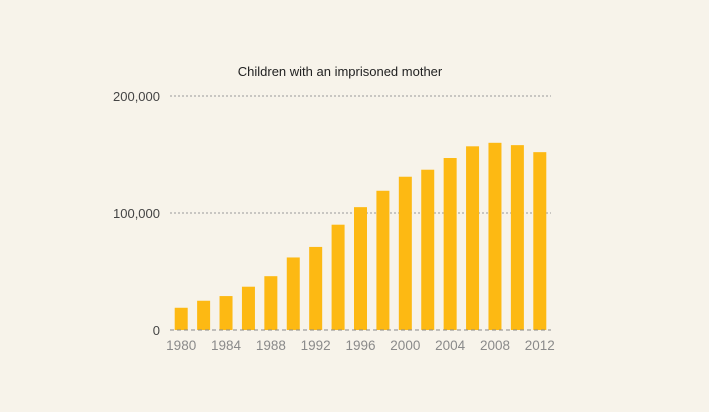 This screenshot has width=709, height=412. What do you see at coordinates (226, 313) in the screenshot?
I see `bar-1984` at bounding box center [226, 313].